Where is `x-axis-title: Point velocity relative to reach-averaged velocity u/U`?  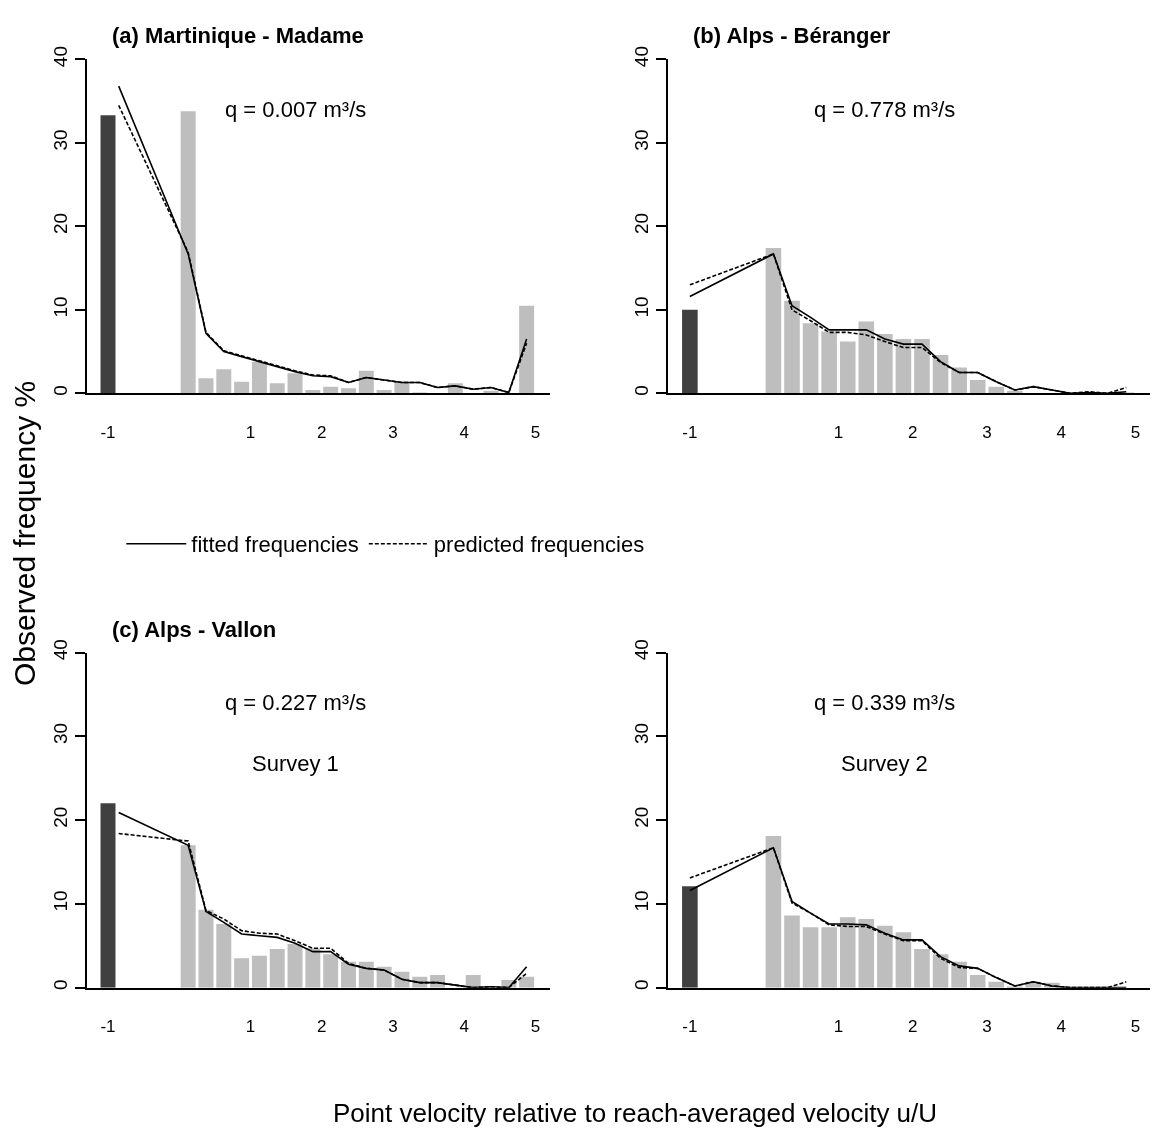 x-axis-title: Point velocity relative to reach-averaged velocity u/U is located at coordinates (635, 1113).